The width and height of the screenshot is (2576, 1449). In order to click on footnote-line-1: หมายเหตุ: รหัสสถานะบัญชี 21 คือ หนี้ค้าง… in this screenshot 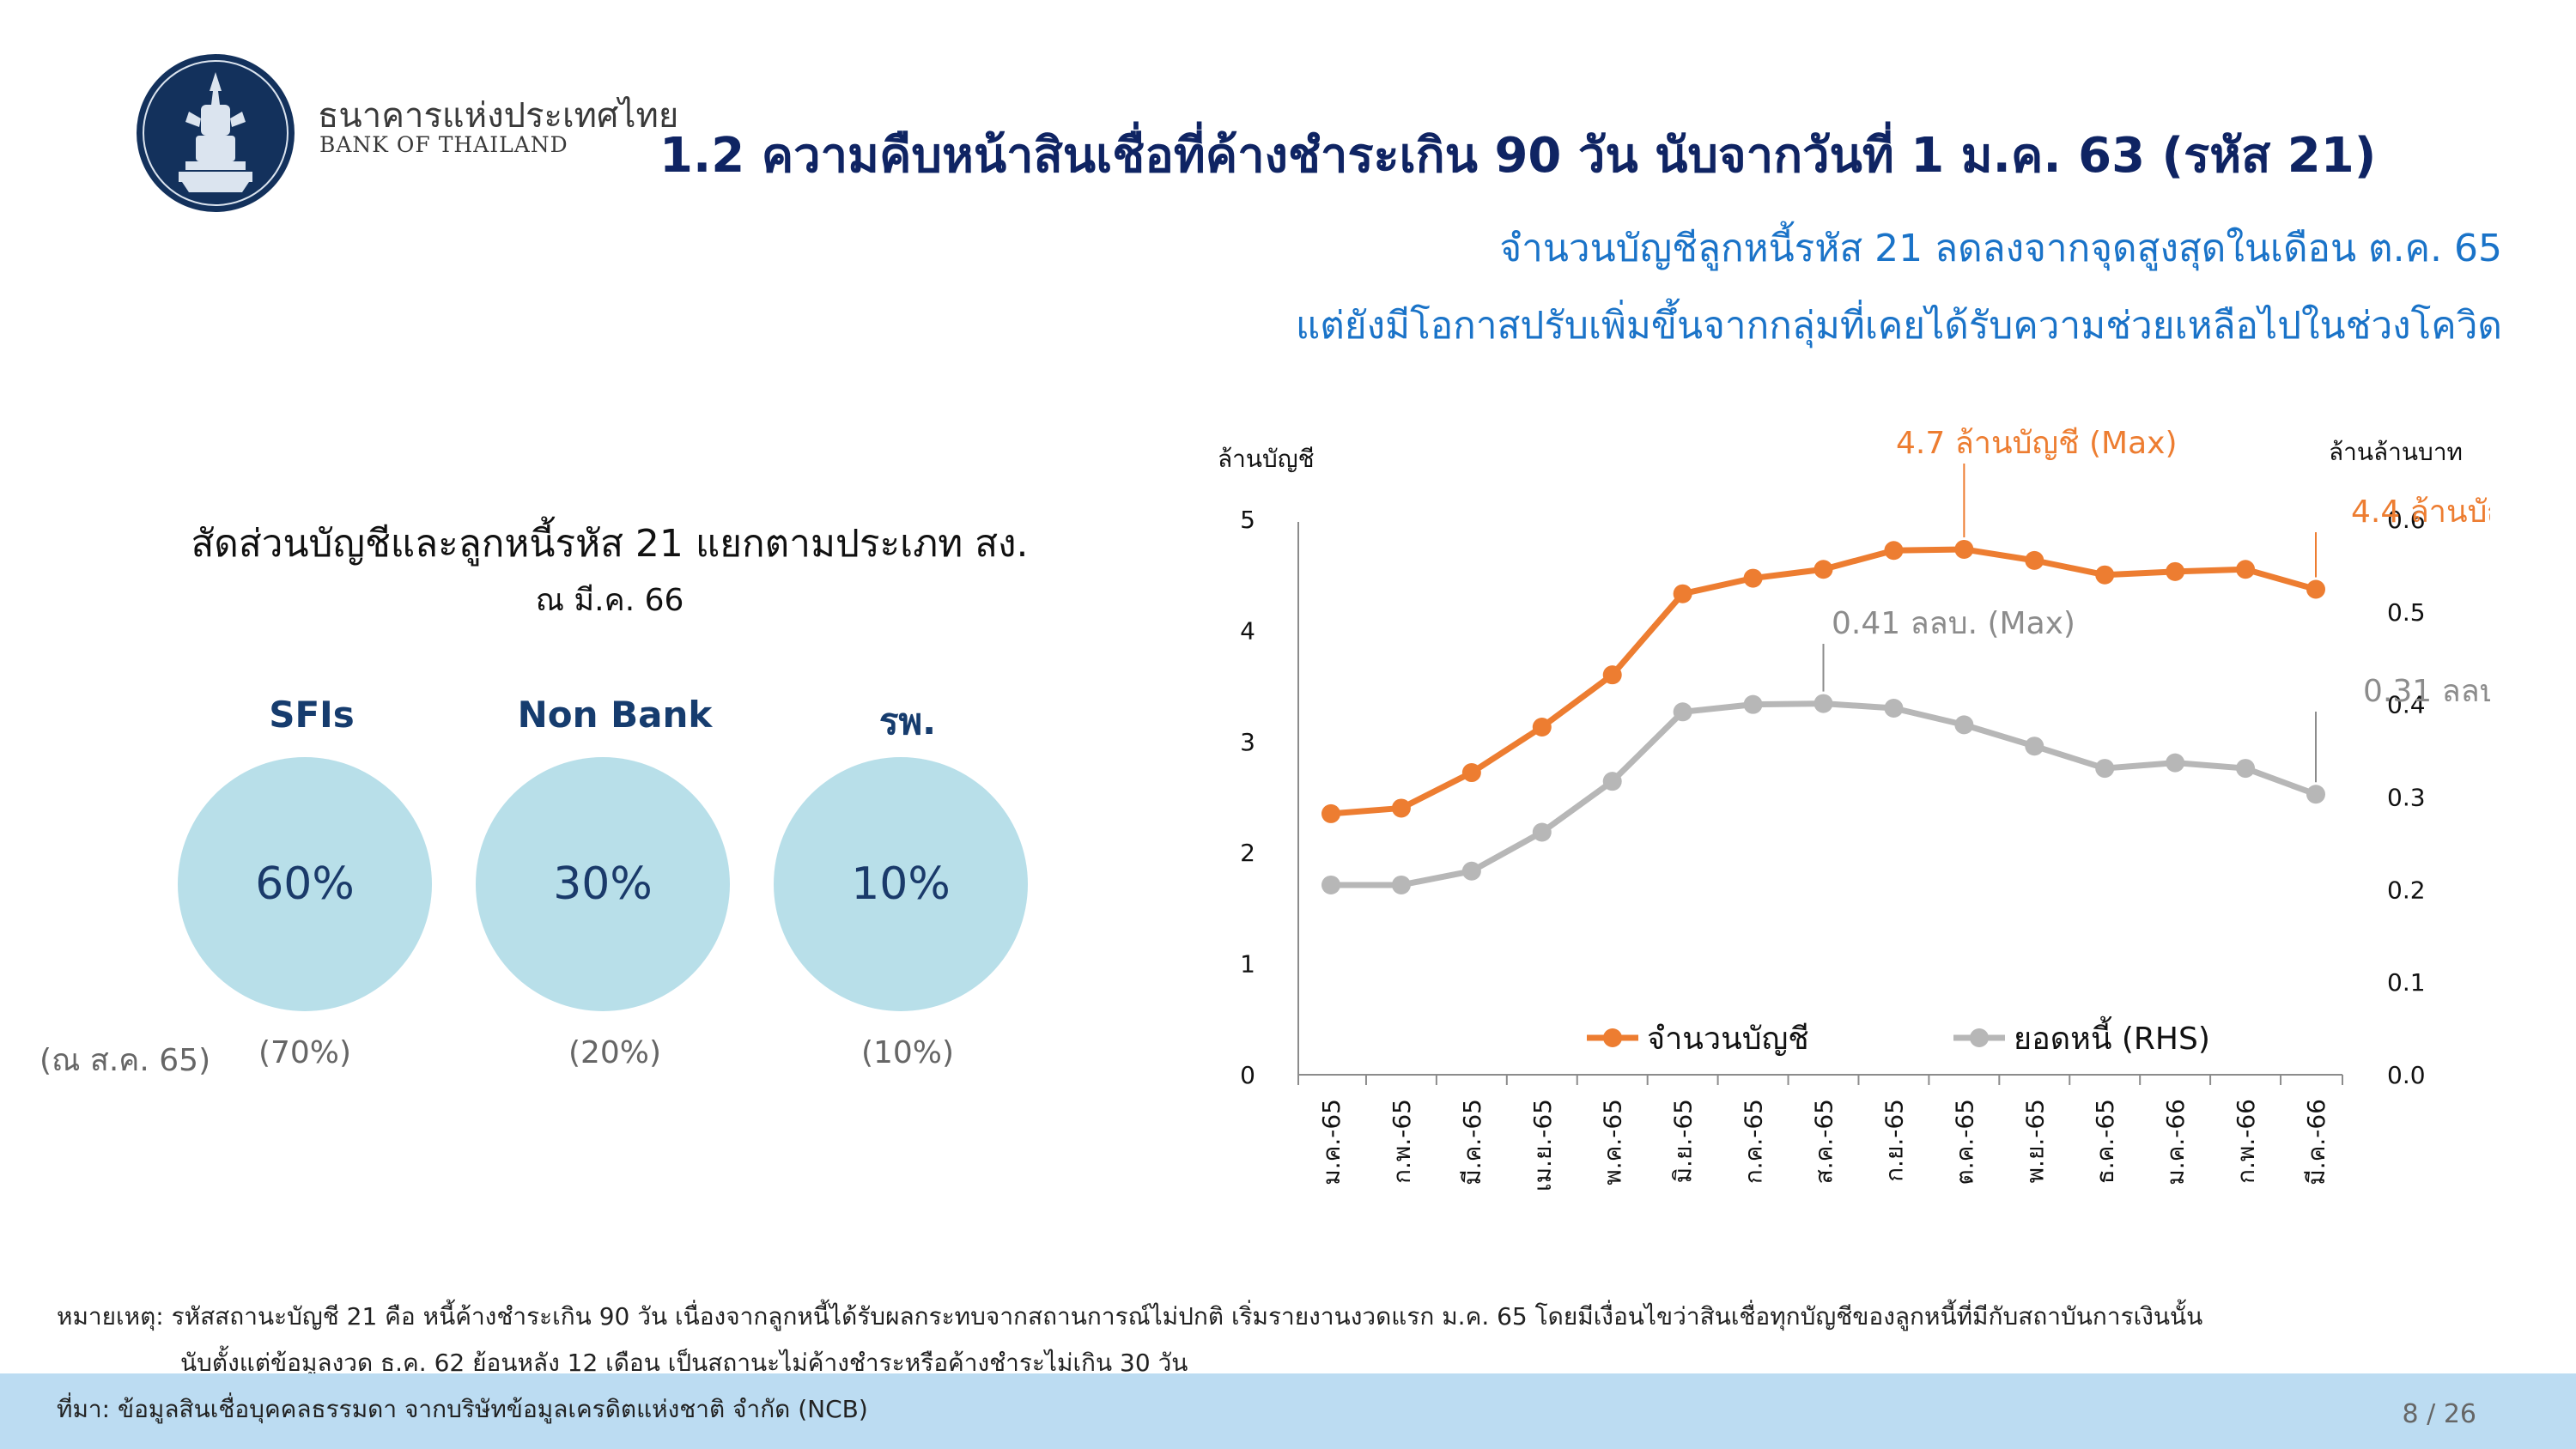, I will do `click(1130, 1316)`.